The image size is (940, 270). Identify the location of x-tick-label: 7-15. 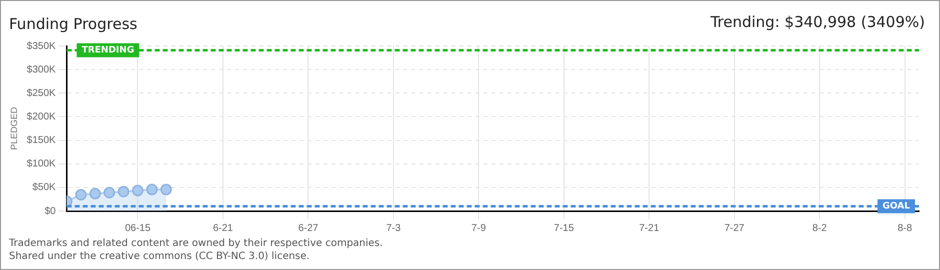
(564, 228).